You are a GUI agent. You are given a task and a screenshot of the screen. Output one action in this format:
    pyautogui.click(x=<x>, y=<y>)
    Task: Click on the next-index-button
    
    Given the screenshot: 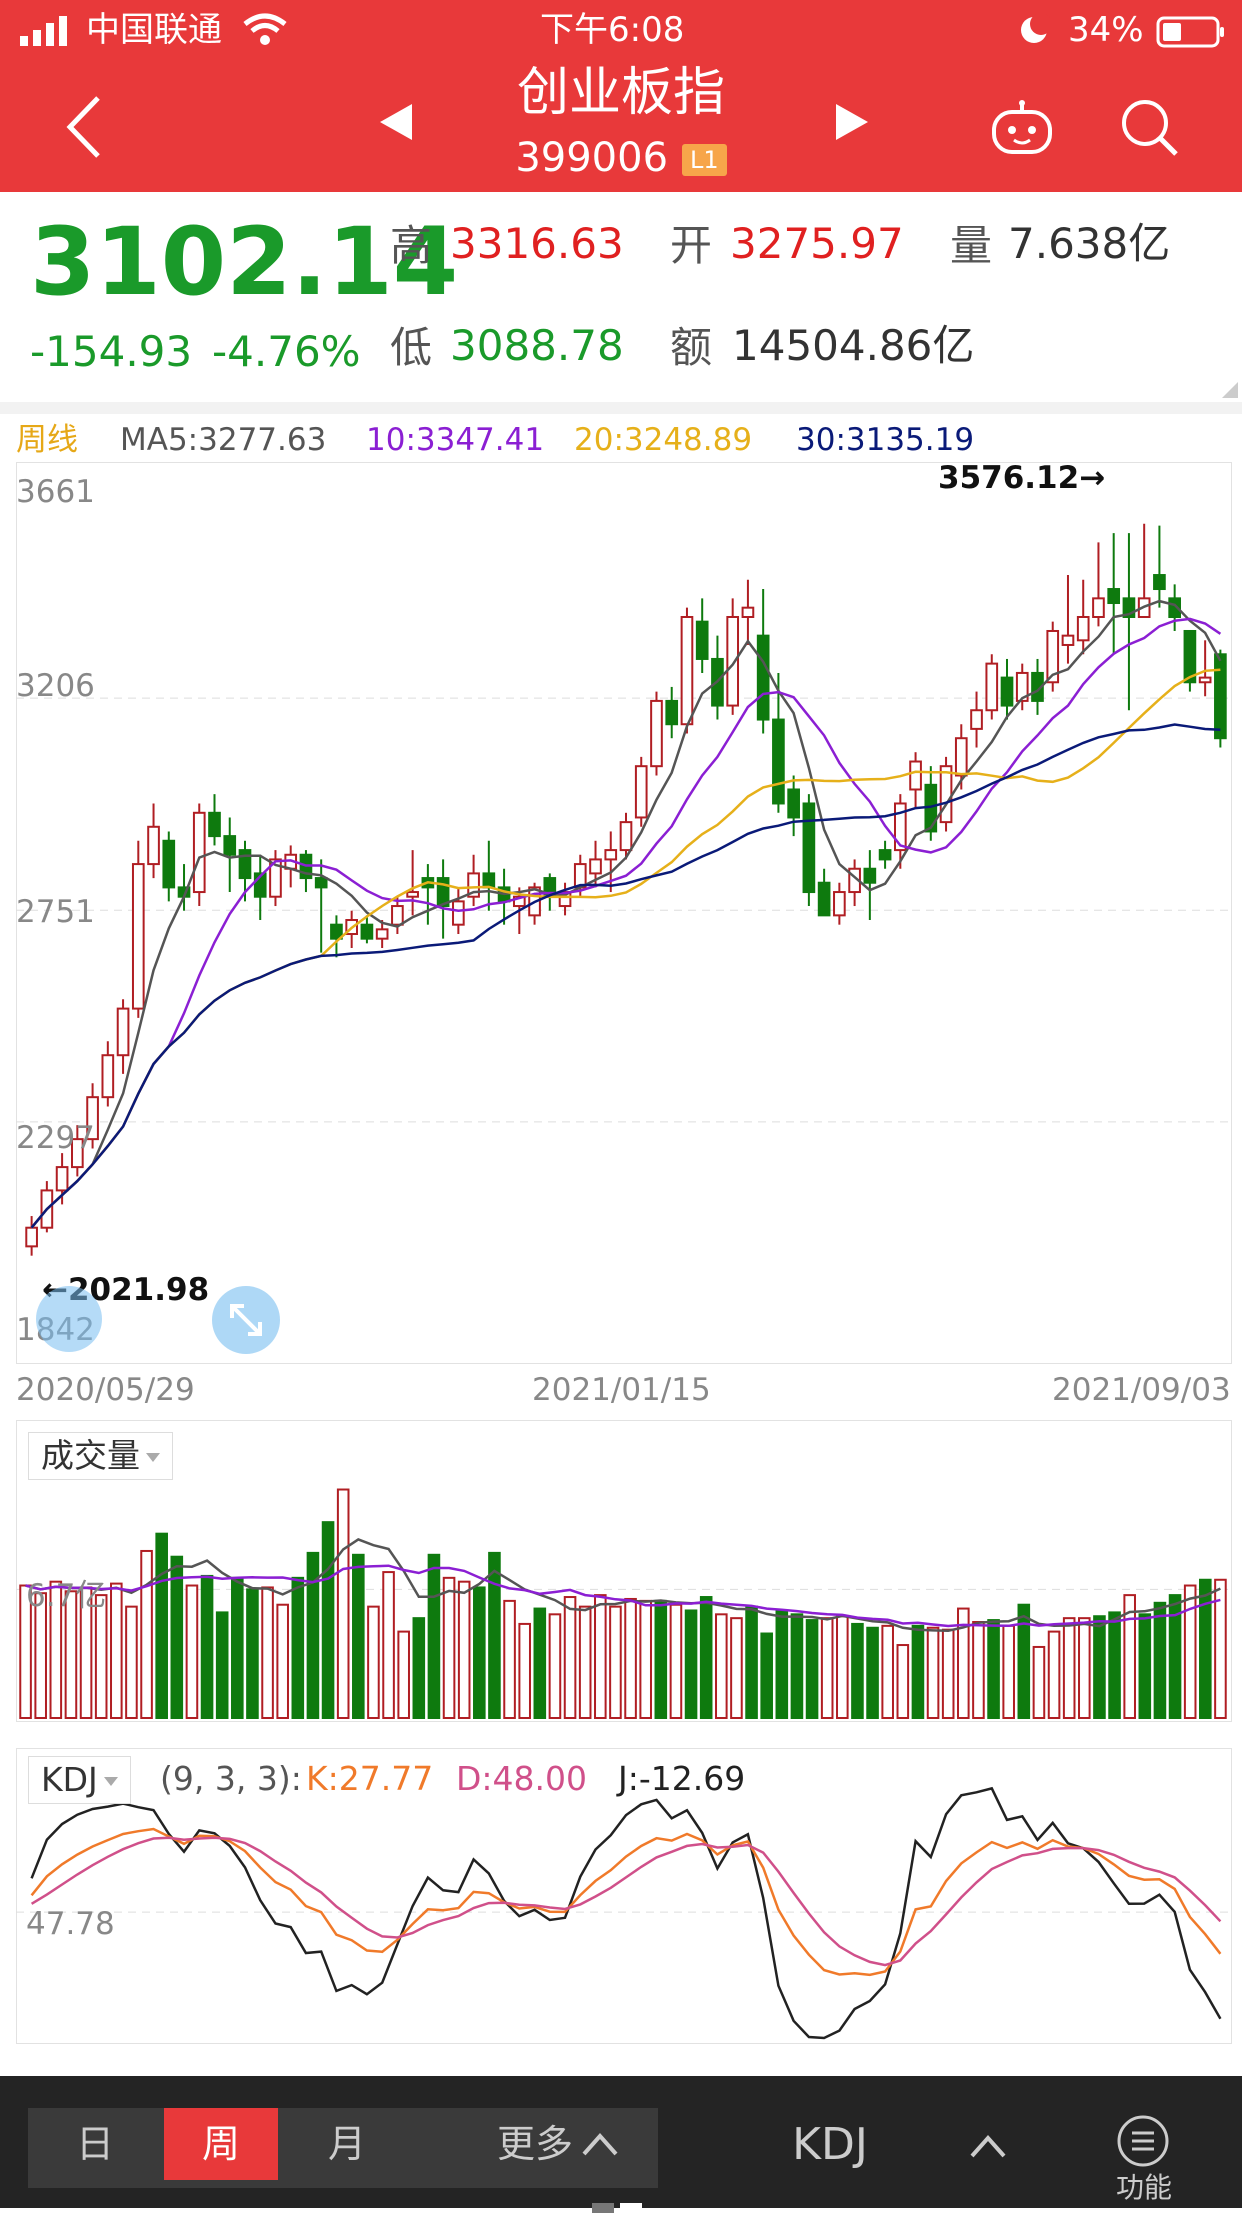 What is the action you would take?
    pyautogui.click(x=852, y=122)
    